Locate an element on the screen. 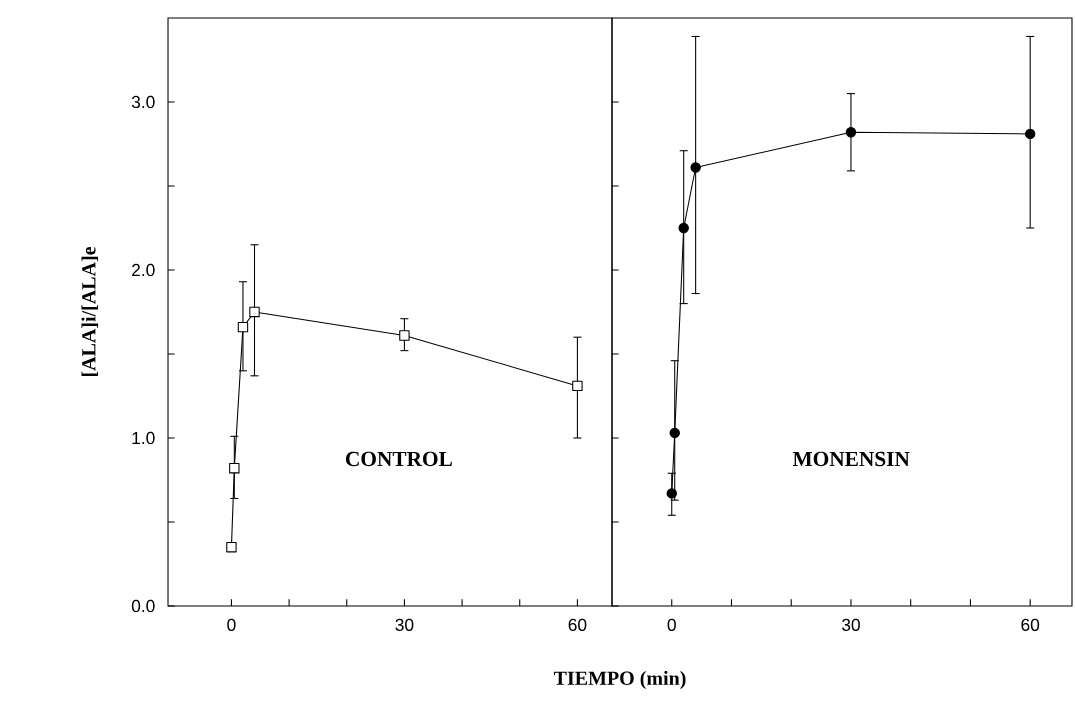 This screenshot has width=1075, height=716. annotation: CONTROL is located at coordinates (399, 459).